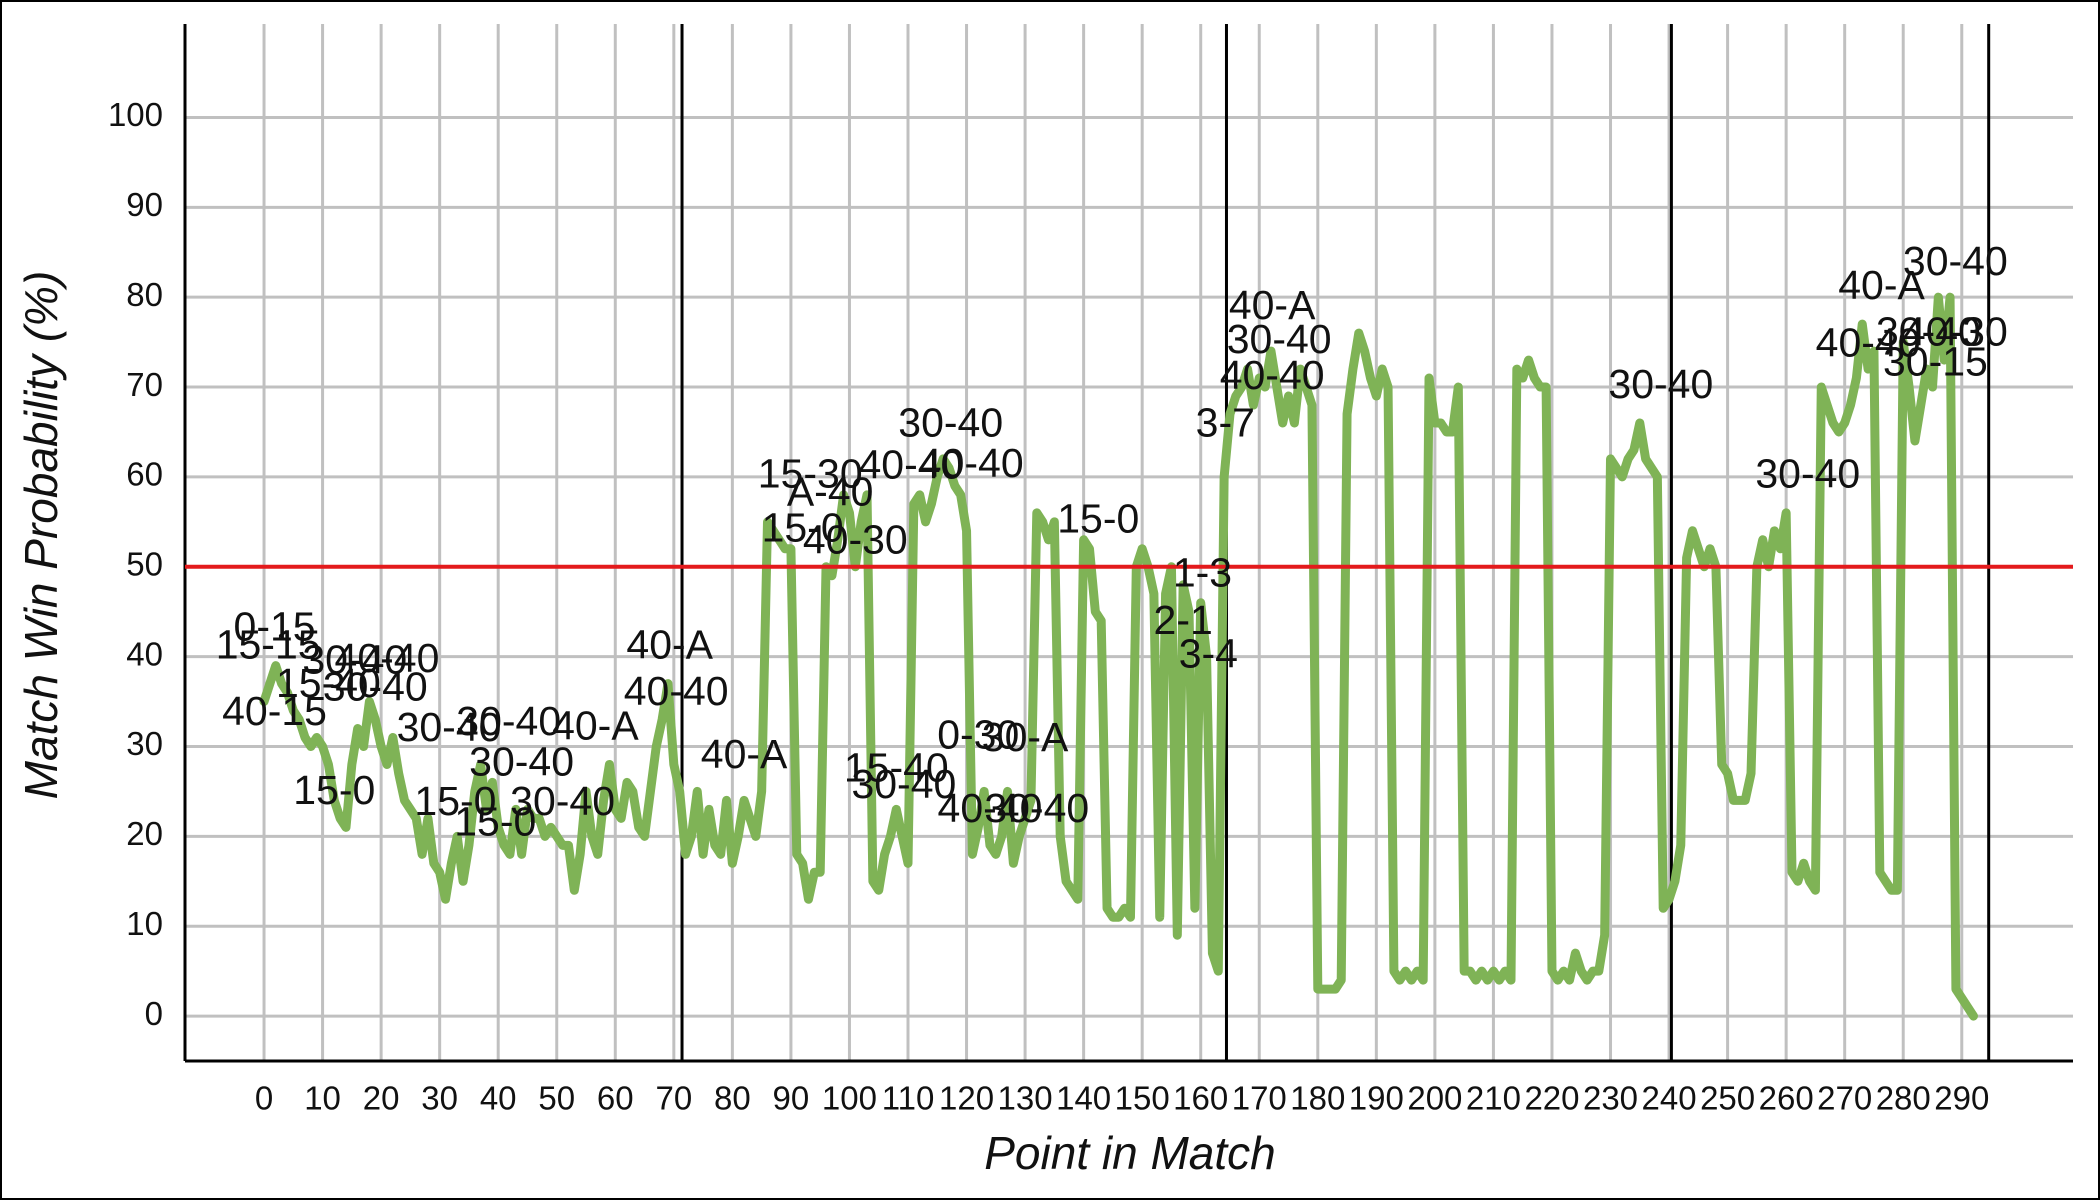  Describe the element at coordinates (144, 743) in the screenshot. I see `y-tick-label: 30` at that location.